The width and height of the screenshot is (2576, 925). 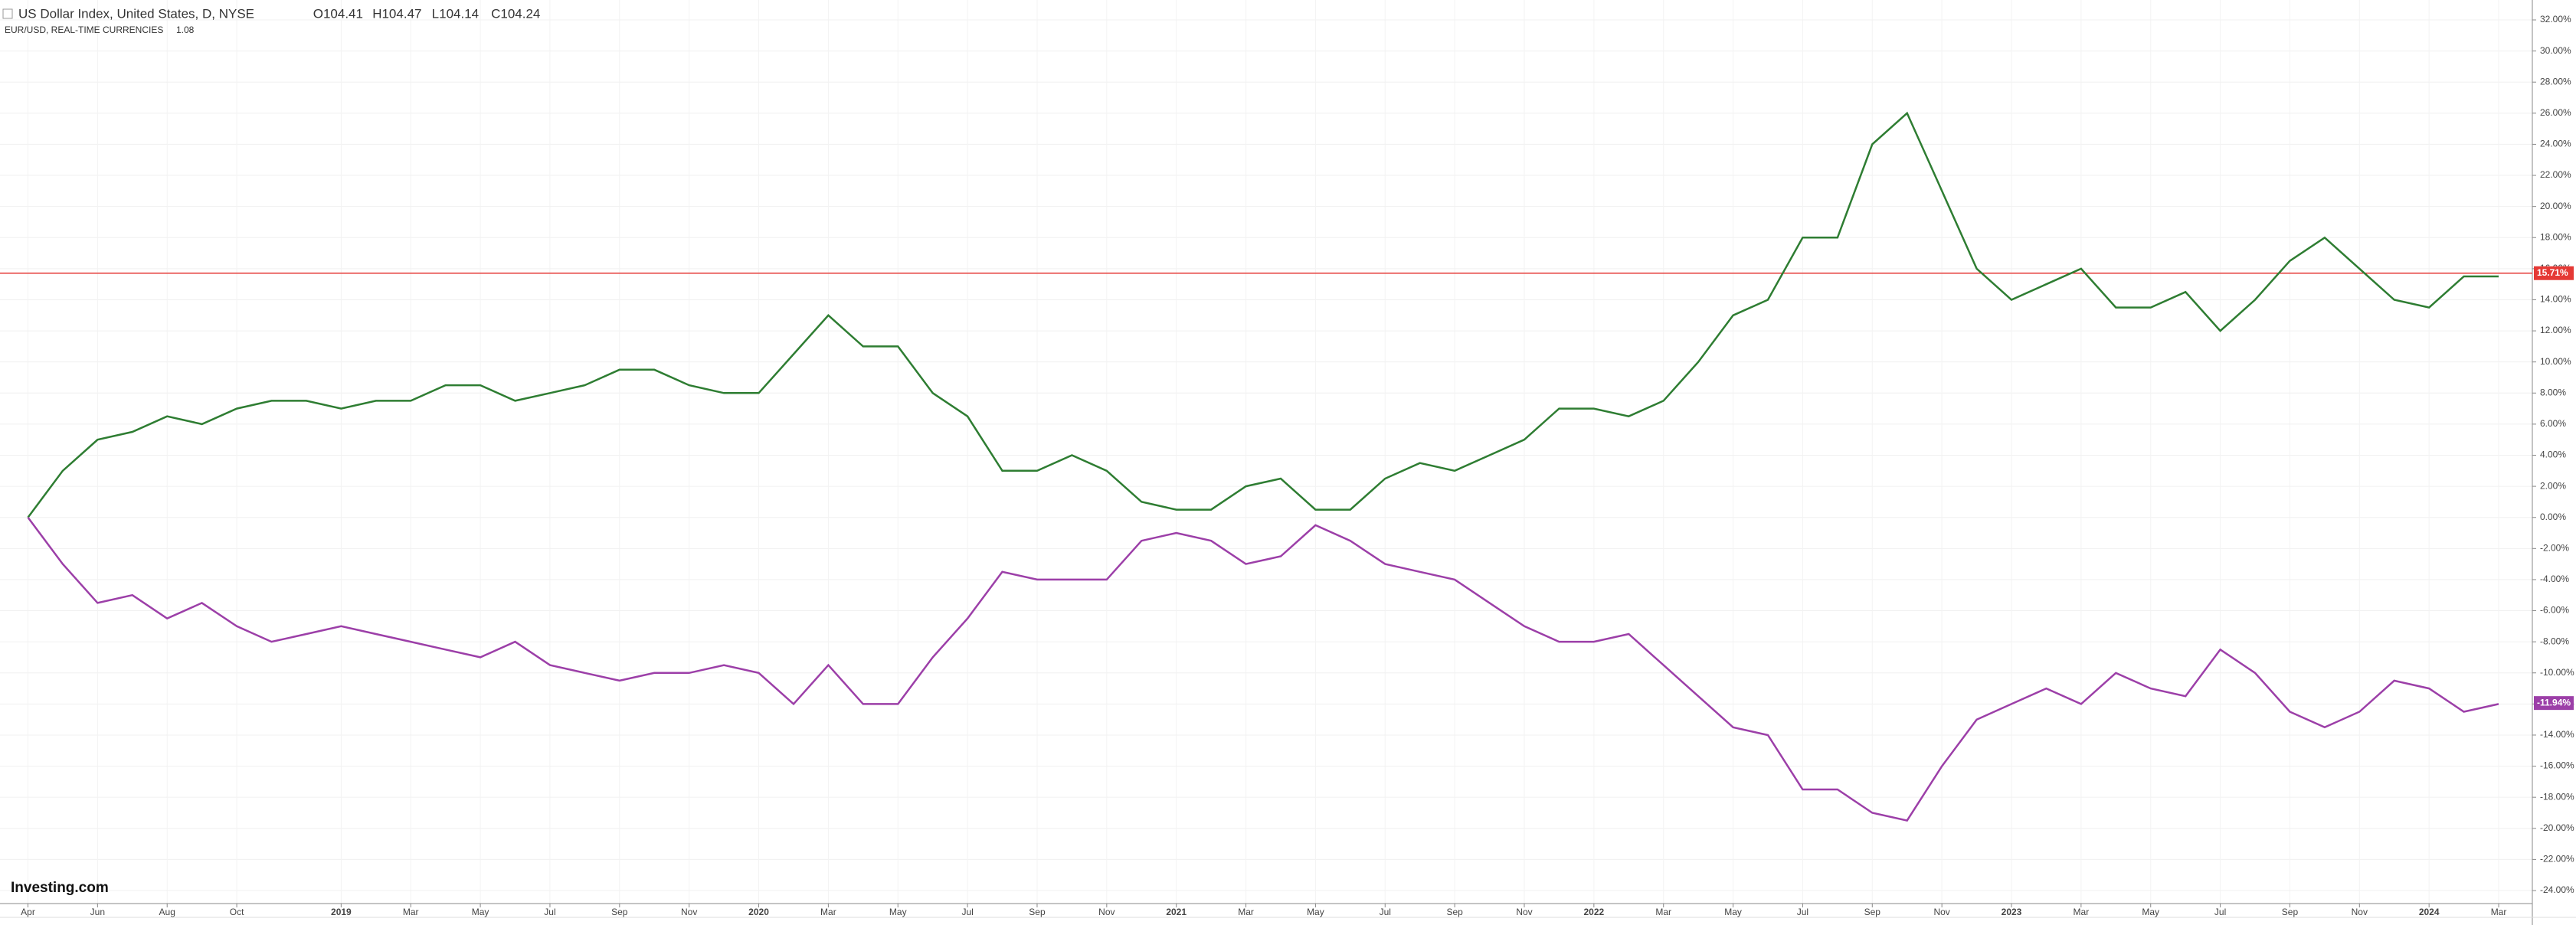 What do you see at coordinates (2555, 299) in the screenshot?
I see `y-tick-label: 14.00%` at bounding box center [2555, 299].